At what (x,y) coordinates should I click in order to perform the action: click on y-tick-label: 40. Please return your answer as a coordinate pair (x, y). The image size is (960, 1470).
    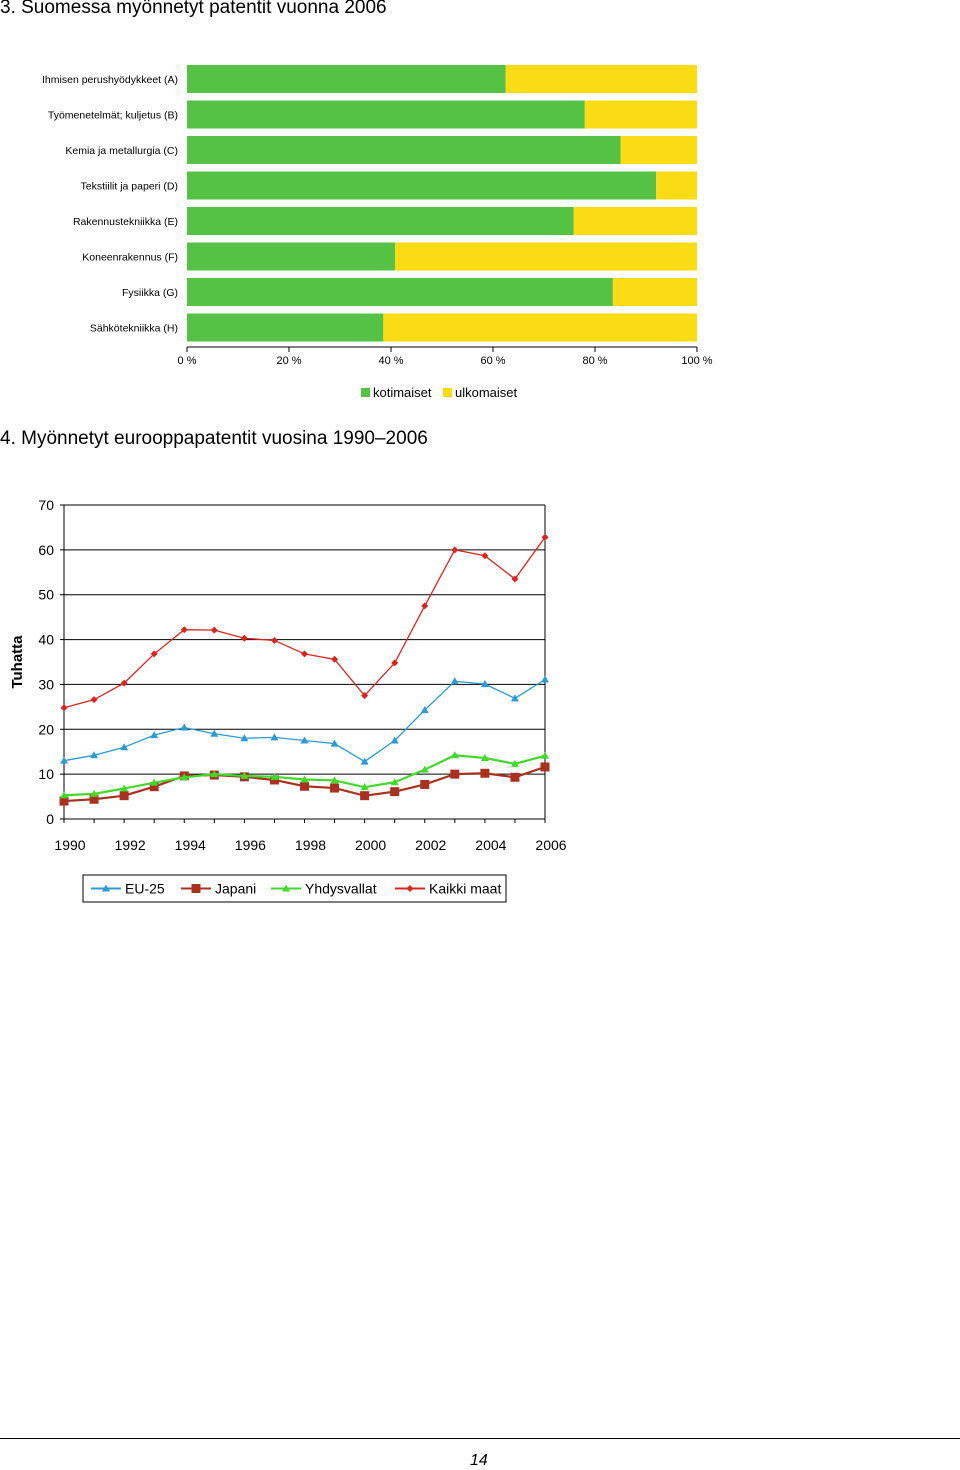
    Looking at the image, I should click on (46, 640).